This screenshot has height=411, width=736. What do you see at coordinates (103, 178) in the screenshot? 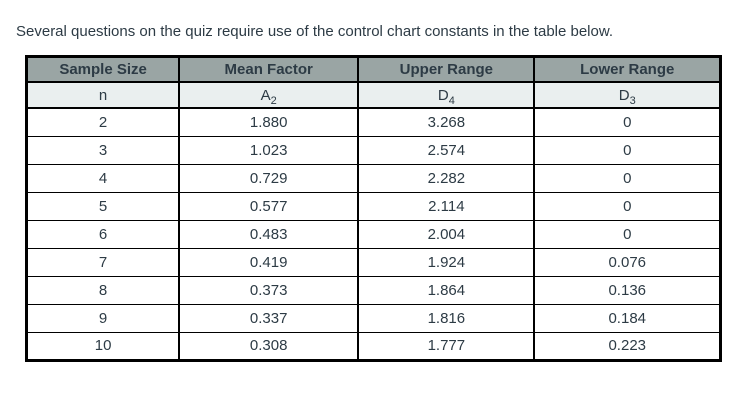
I see `table-cell: 4` at bounding box center [103, 178].